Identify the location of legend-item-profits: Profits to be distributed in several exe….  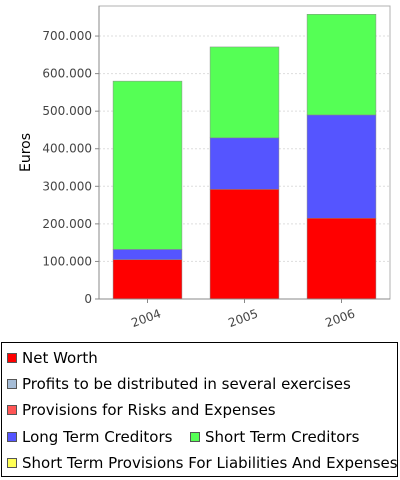
(179, 384).